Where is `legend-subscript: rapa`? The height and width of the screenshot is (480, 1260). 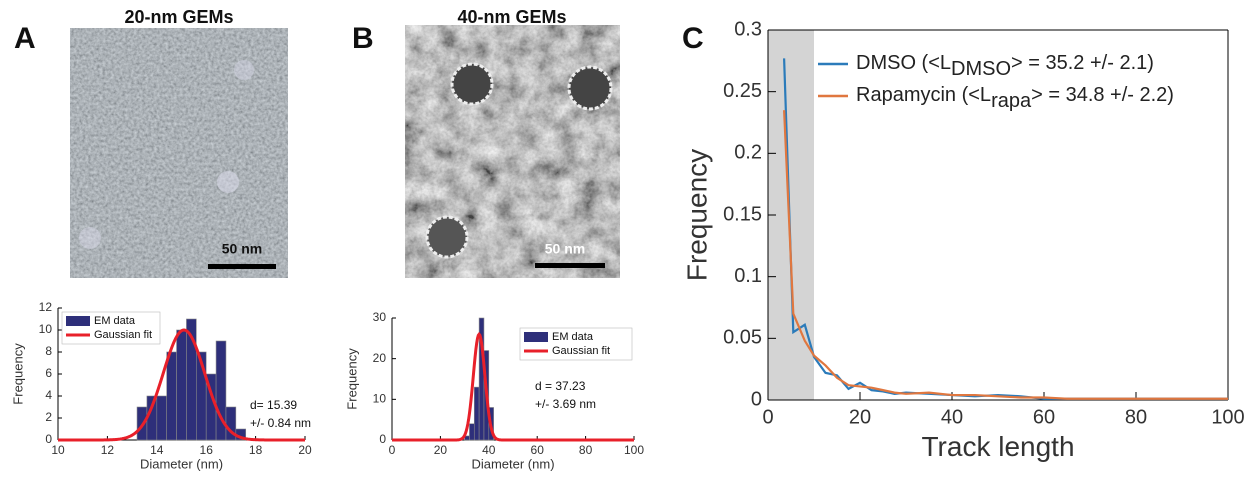
legend-subscript: rapa is located at coordinates (1011, 101).